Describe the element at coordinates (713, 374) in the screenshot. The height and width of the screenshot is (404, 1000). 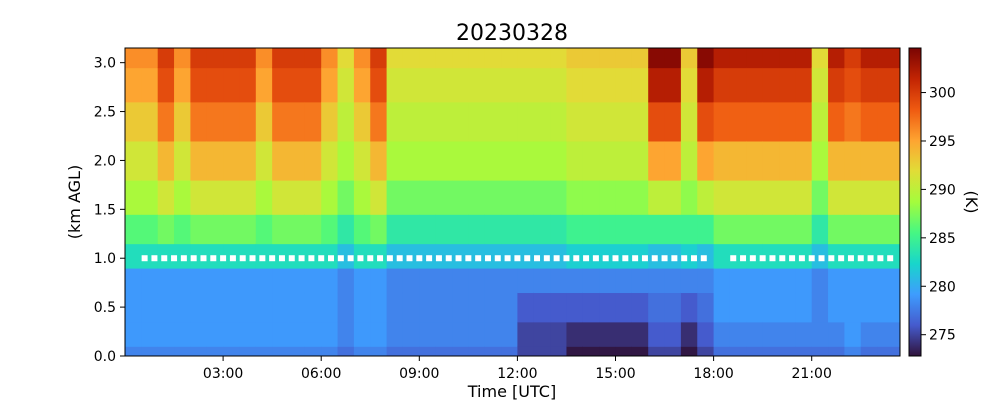
I see `x-tick-label: 18:00` at that location.